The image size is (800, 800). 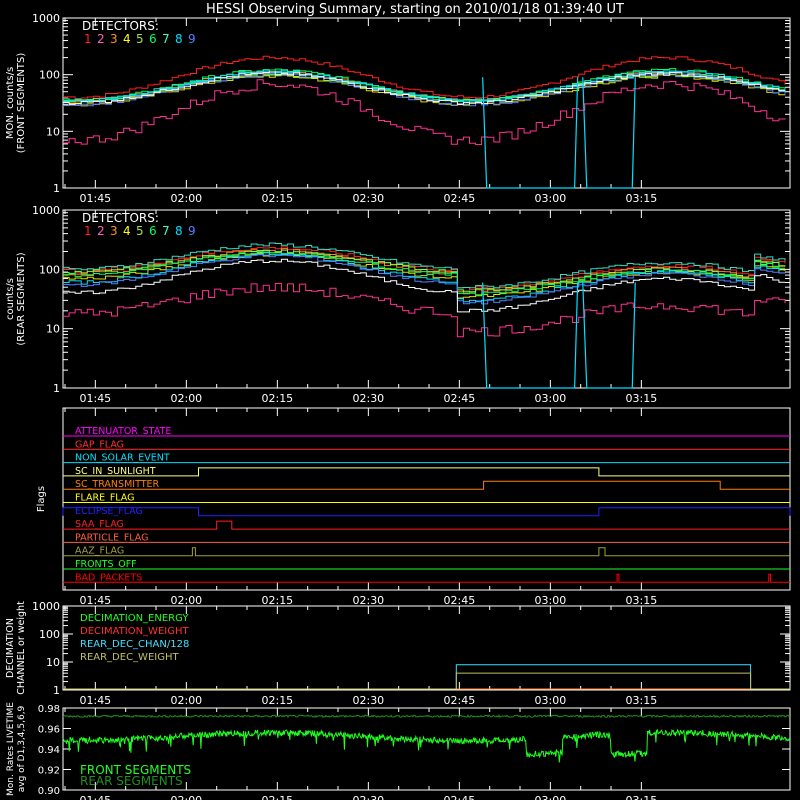 I want to click on rear-xtick-label: 03:15, so click(x=642, y=398).